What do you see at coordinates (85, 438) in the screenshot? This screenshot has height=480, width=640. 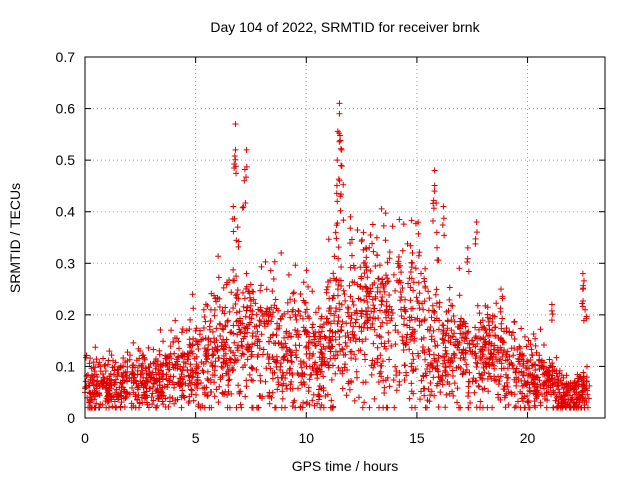 I see `x-tick-label: 0` at bounding box center [85, 438].